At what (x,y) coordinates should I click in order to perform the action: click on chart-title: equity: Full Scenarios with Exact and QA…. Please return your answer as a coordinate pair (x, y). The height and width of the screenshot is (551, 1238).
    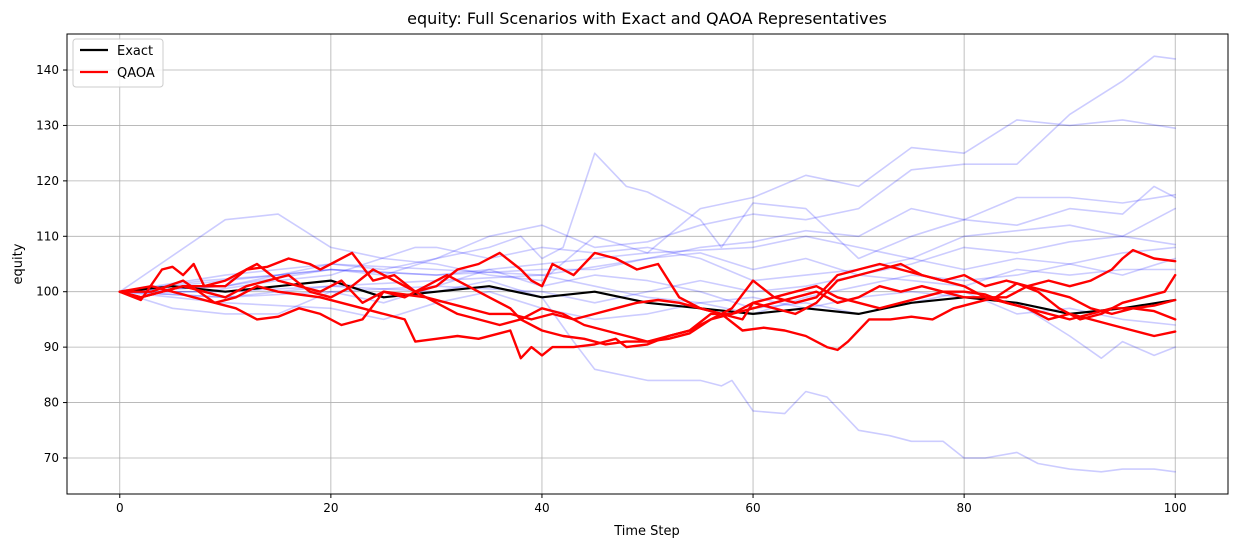
    Looking at the image, I should click on (647, 18).